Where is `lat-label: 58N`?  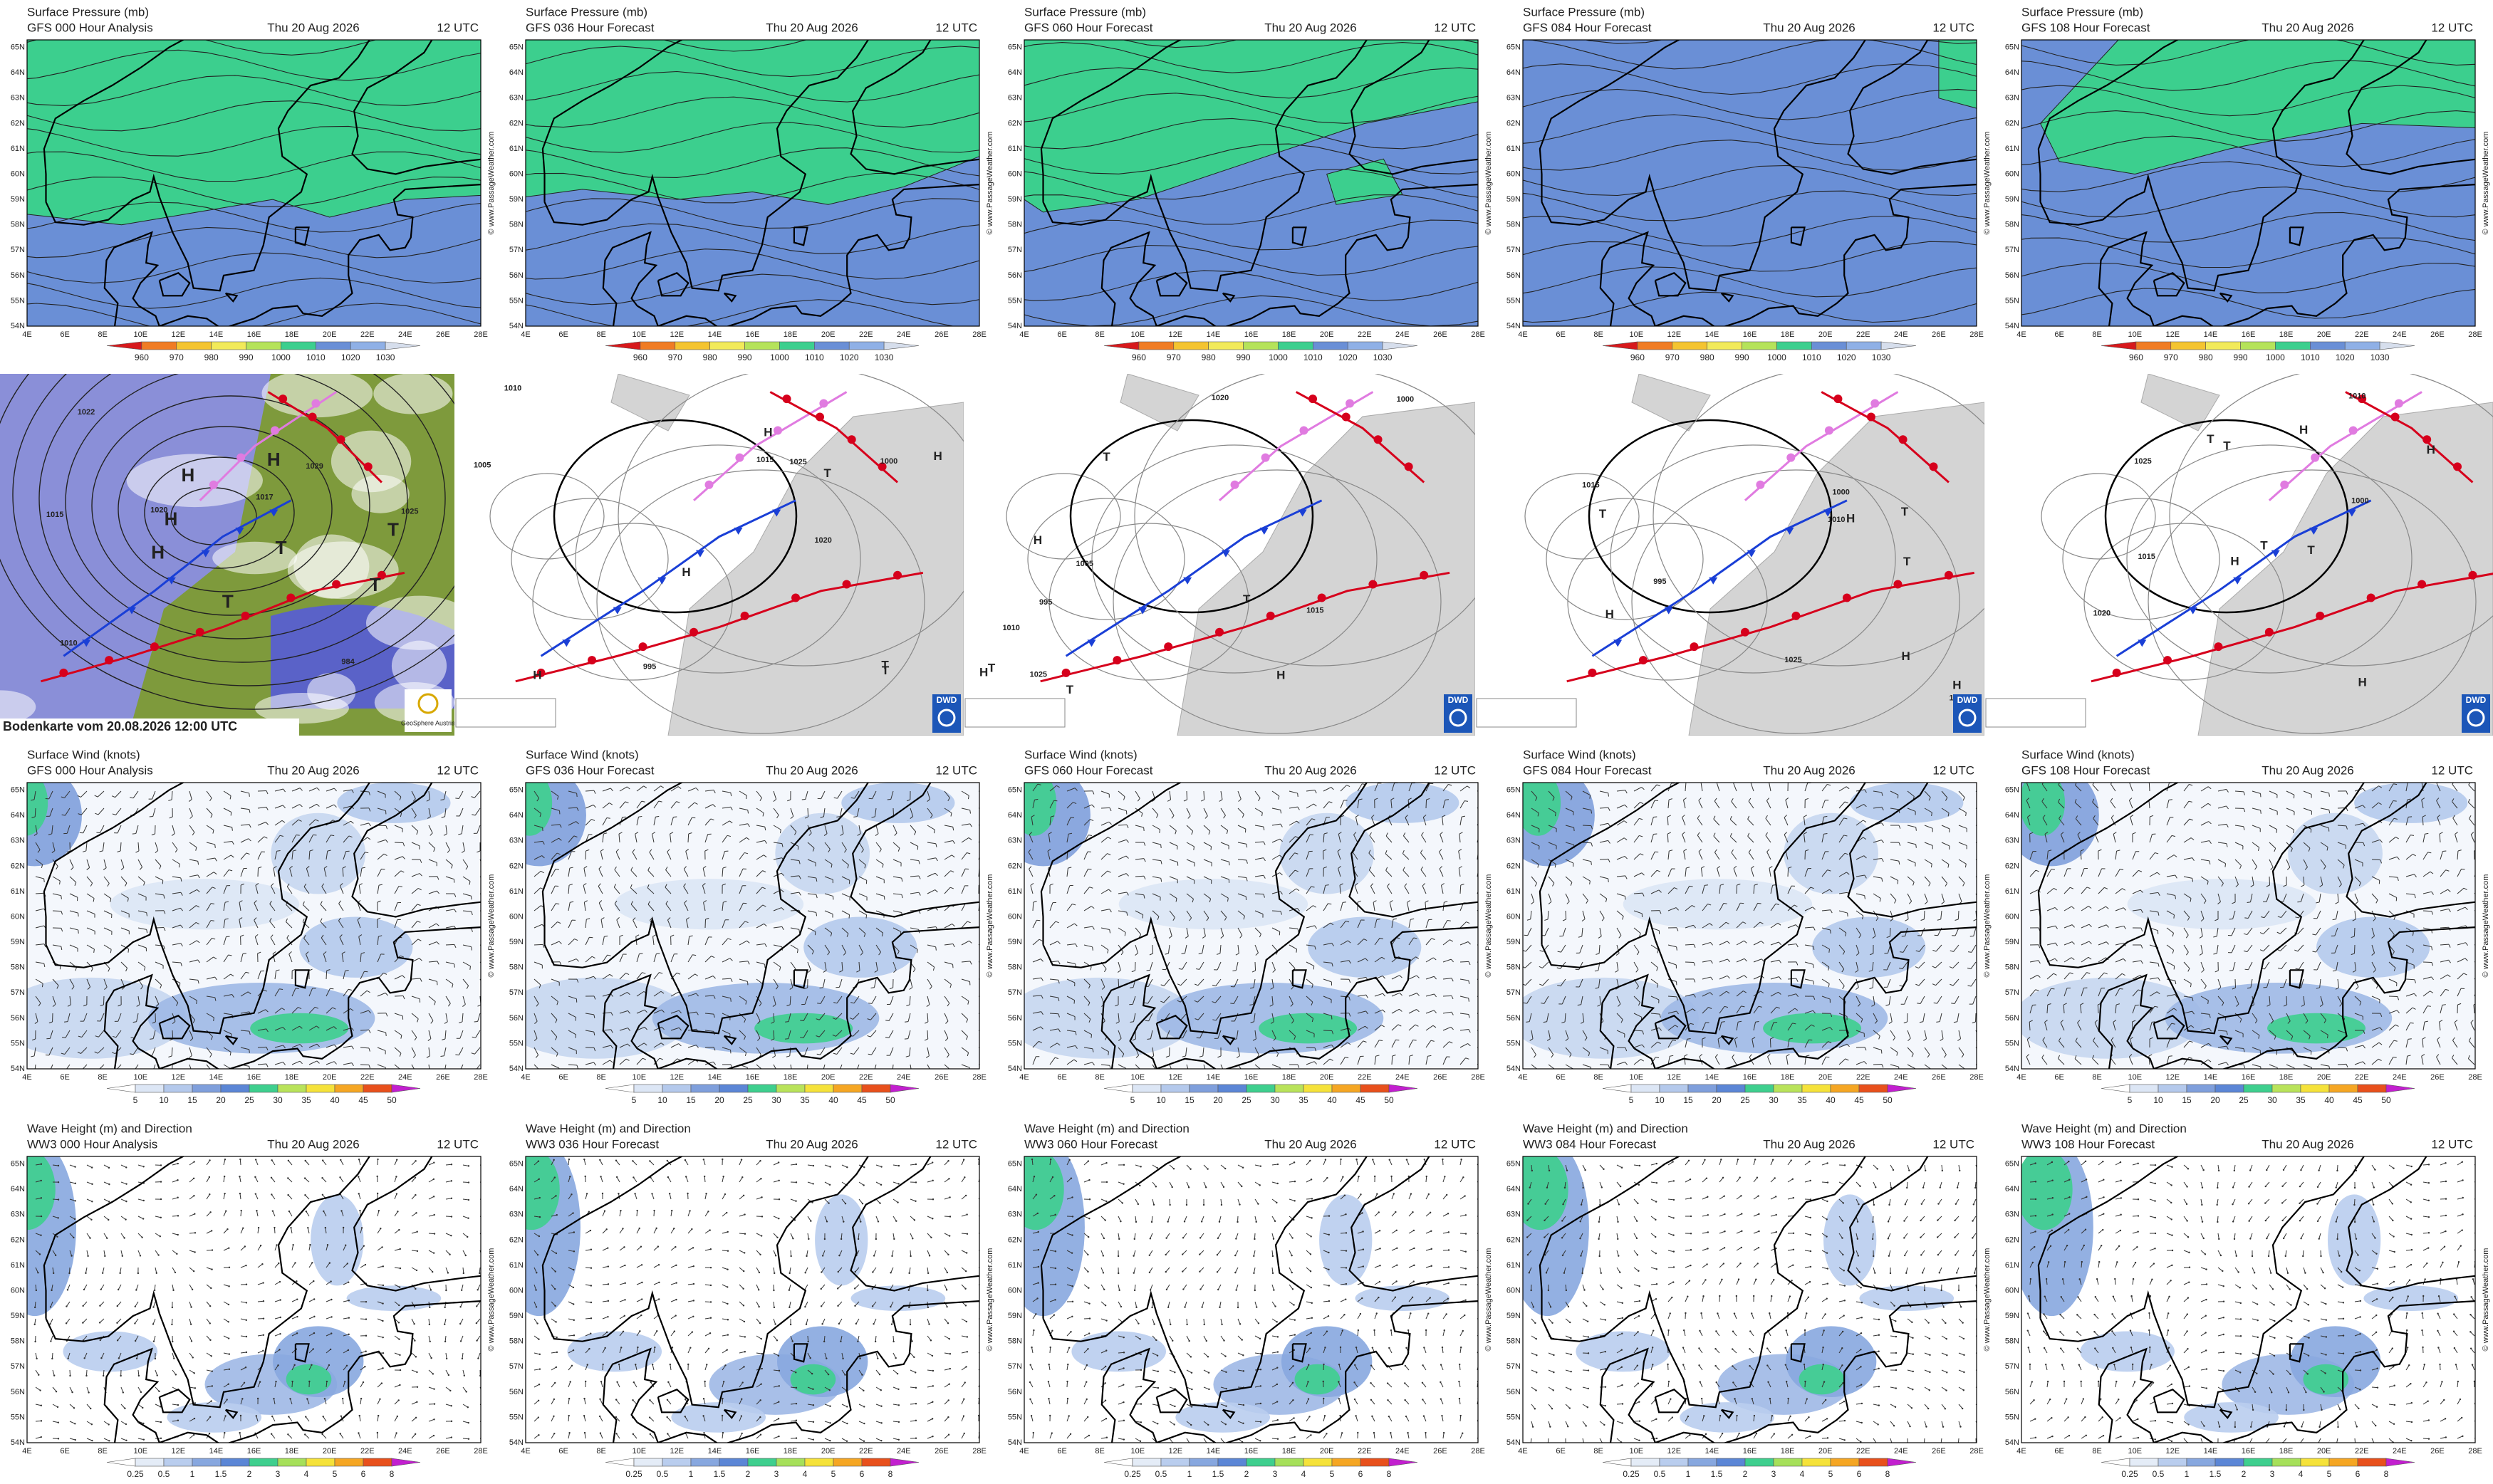
lat-label: 58N is located at coordinates (1015, 225).